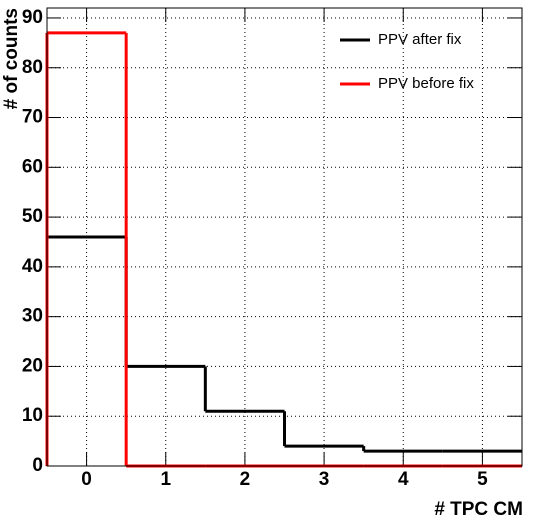  I want to click on y-tick-label: 90, so click(32, 17).